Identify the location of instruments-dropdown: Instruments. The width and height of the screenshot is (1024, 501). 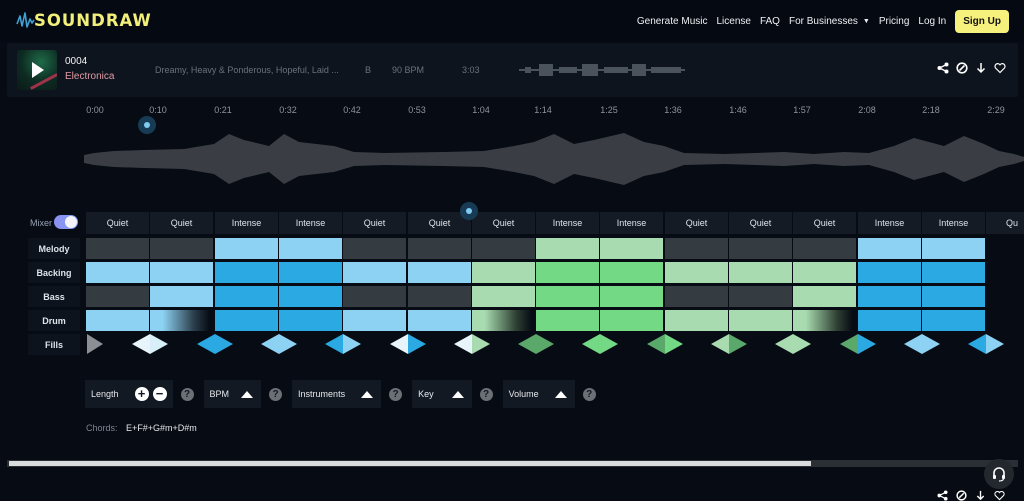
(337, 394).